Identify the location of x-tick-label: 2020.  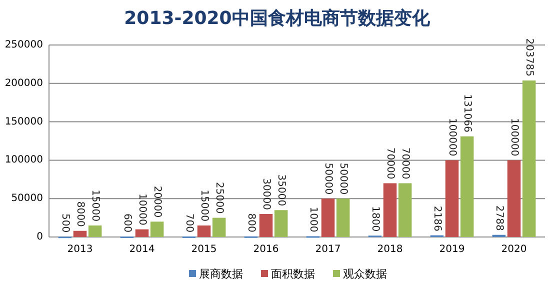
(514, 249).